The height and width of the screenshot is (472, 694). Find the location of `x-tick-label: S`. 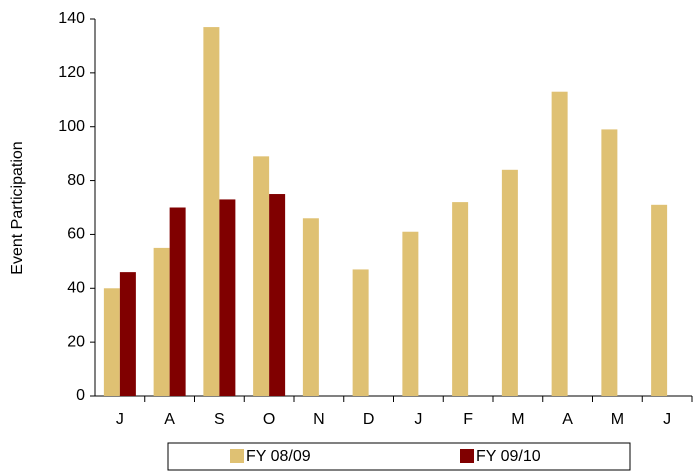

x-tick-label: S is located at coordinates (219, 419).